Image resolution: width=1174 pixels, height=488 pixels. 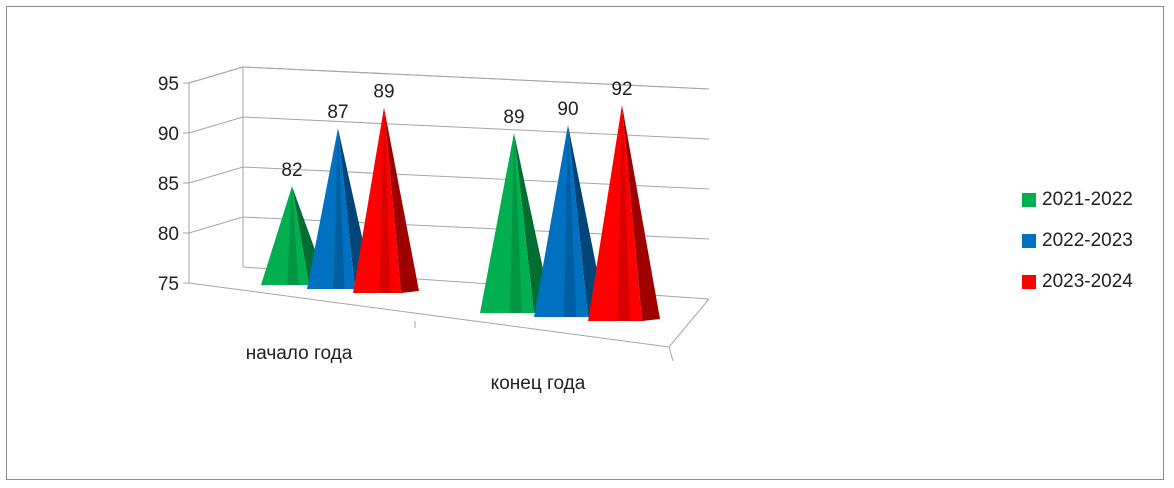 I want to click on y-tick-label: 75, so click(x=168, y=284).